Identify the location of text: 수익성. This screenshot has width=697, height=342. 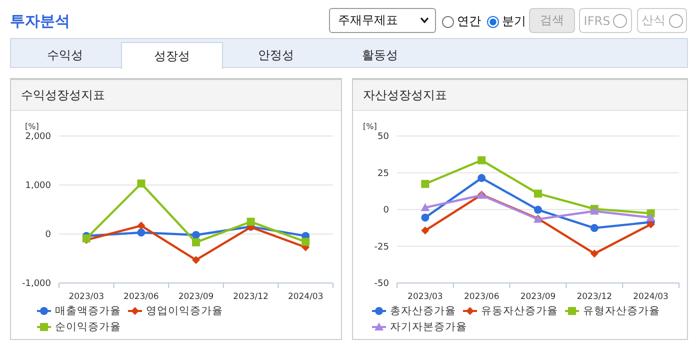
(65, 55).